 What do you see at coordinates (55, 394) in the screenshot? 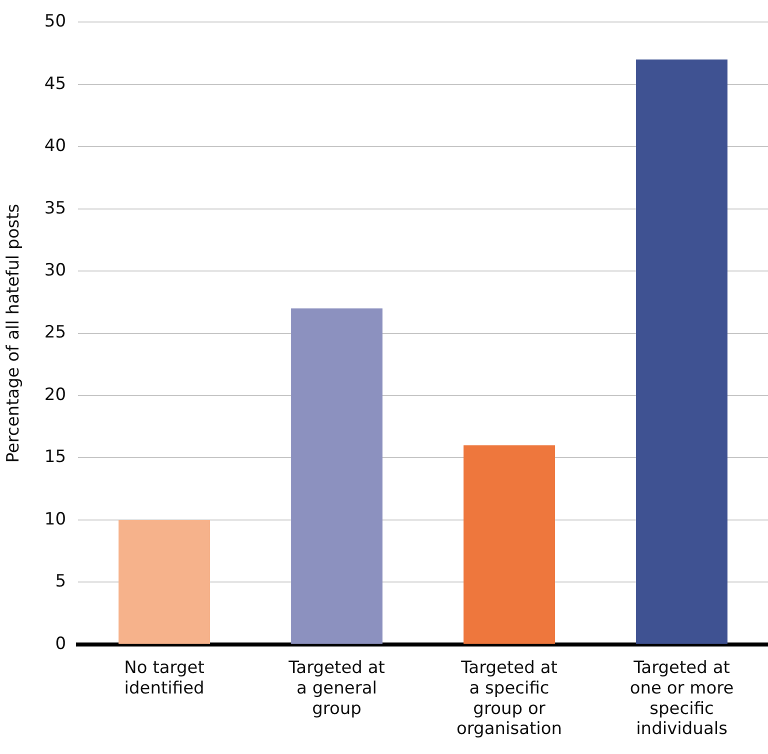
I see `y-tick-label: 20` at bounding box center [55, 394].